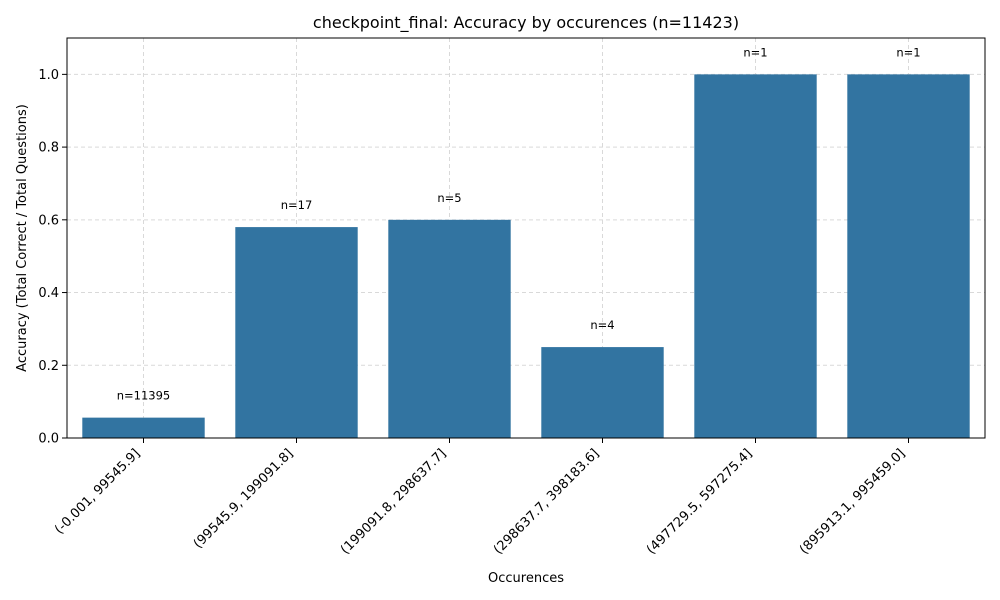 This screenshot has height=600, width=1000. What do you see at coordinates (449, 198) in the screenshot?
I see `bar-data-label: n=5` at bounding box center [449, 198].